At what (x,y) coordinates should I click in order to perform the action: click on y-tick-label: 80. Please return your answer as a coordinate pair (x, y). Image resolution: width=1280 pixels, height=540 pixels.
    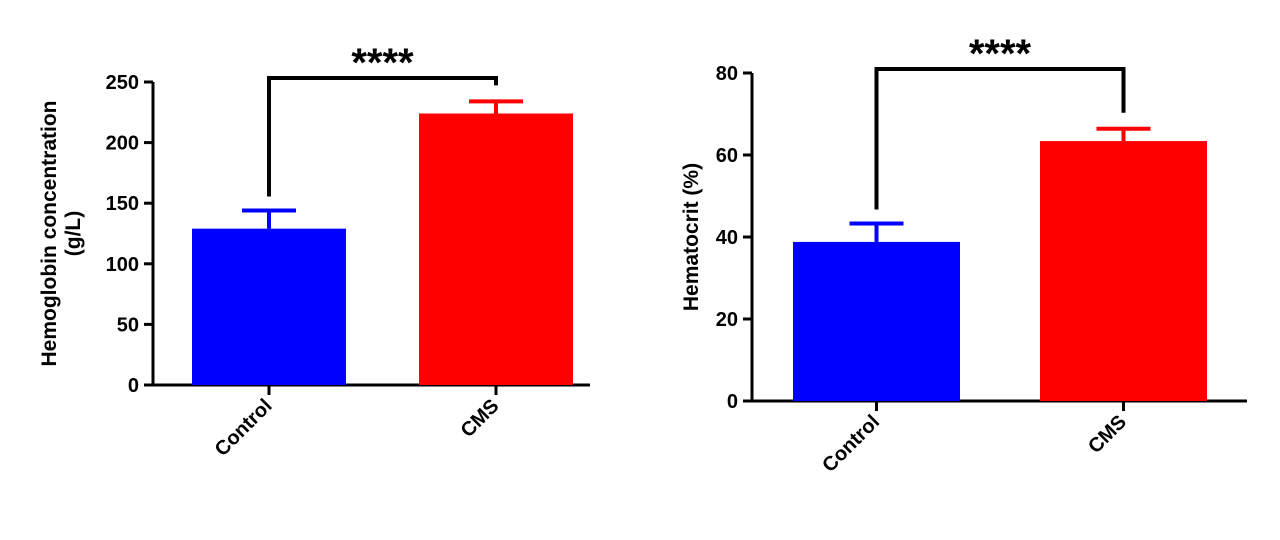
    Looking at the image, I should click on (727, 74).